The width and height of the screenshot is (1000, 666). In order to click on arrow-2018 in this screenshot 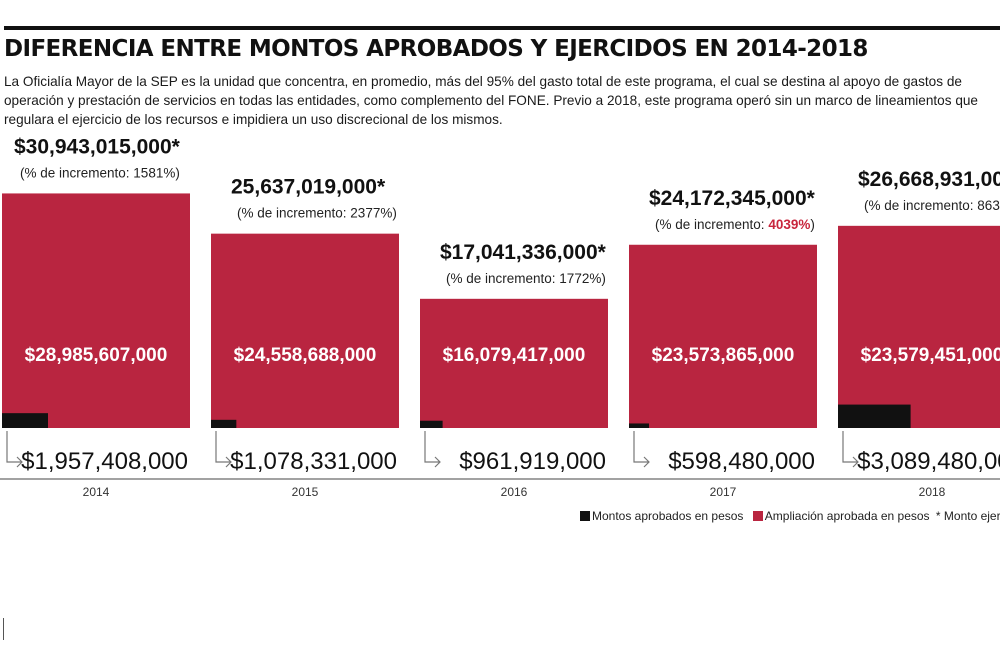, I will do `click(850, 449)`.